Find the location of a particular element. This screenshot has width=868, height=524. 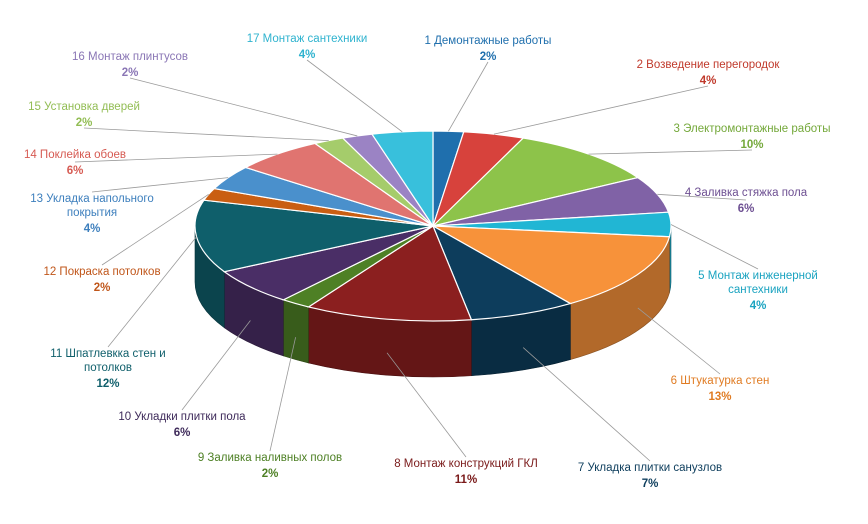

slice-label-text: 7 Укладка плитки санузлов is located at coordinates (650, 468).